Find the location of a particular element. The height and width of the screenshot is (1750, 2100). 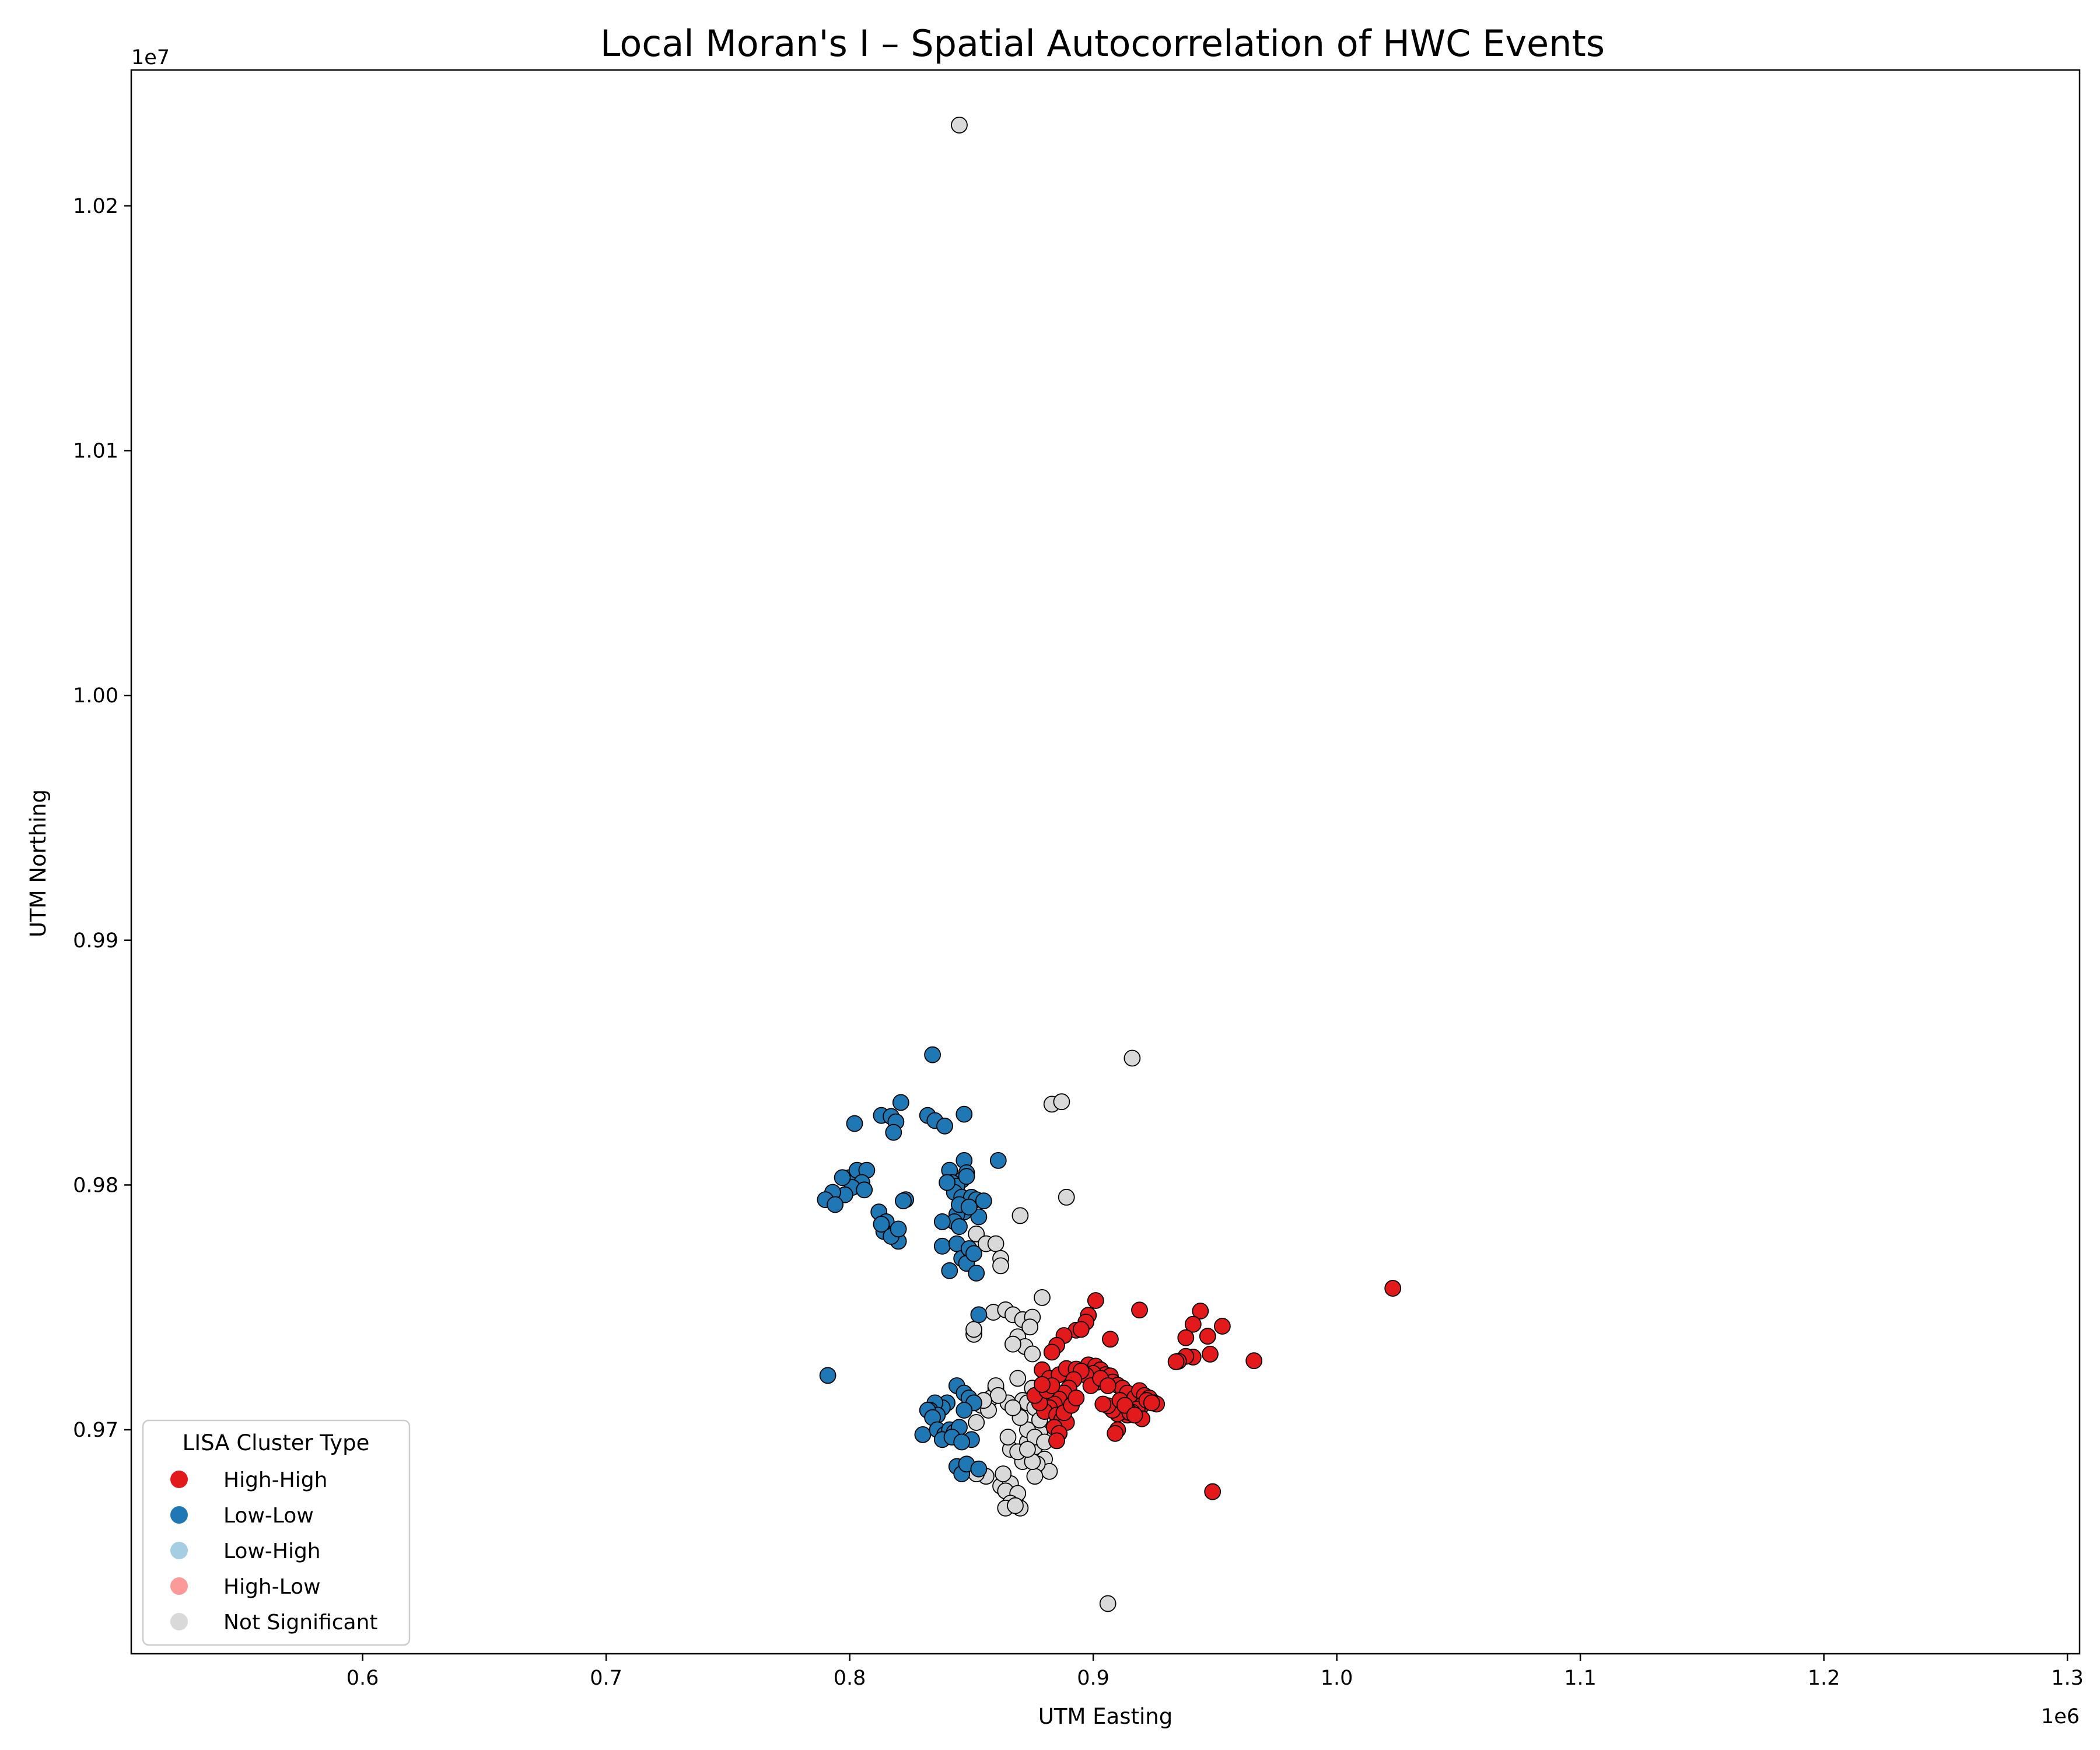

y-tick-label: 1.00 is located at coordinates (95, 696).